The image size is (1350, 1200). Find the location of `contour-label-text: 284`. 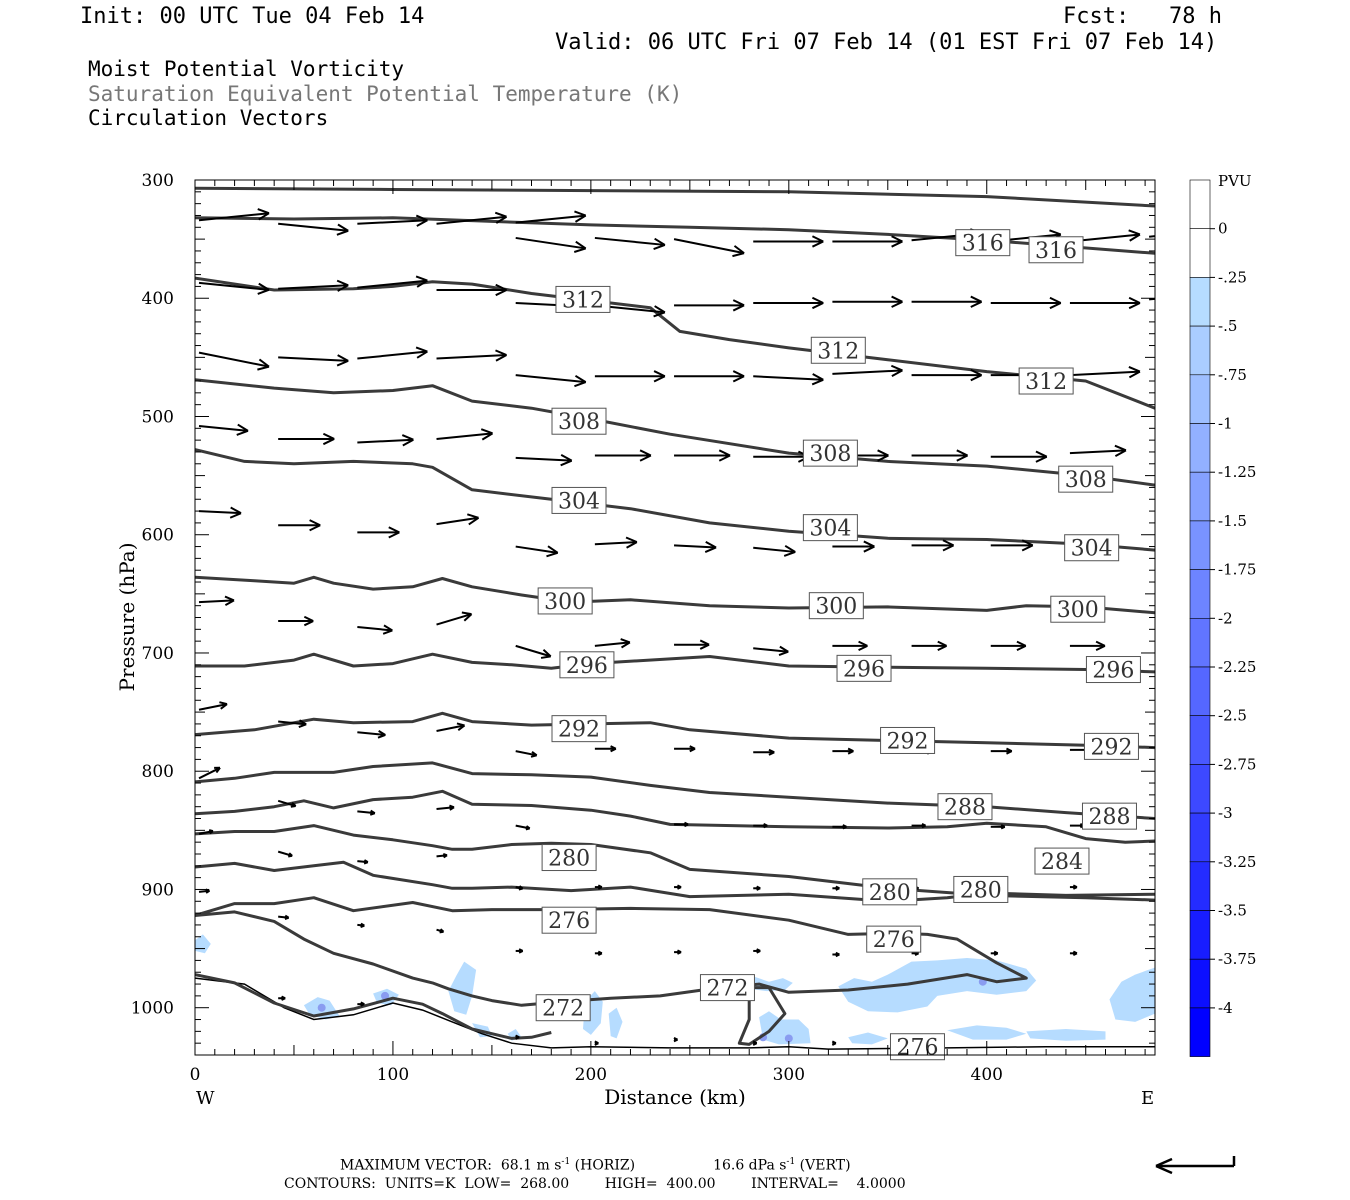

contour-label-text: 284 is located at coordinates (1062, 862).